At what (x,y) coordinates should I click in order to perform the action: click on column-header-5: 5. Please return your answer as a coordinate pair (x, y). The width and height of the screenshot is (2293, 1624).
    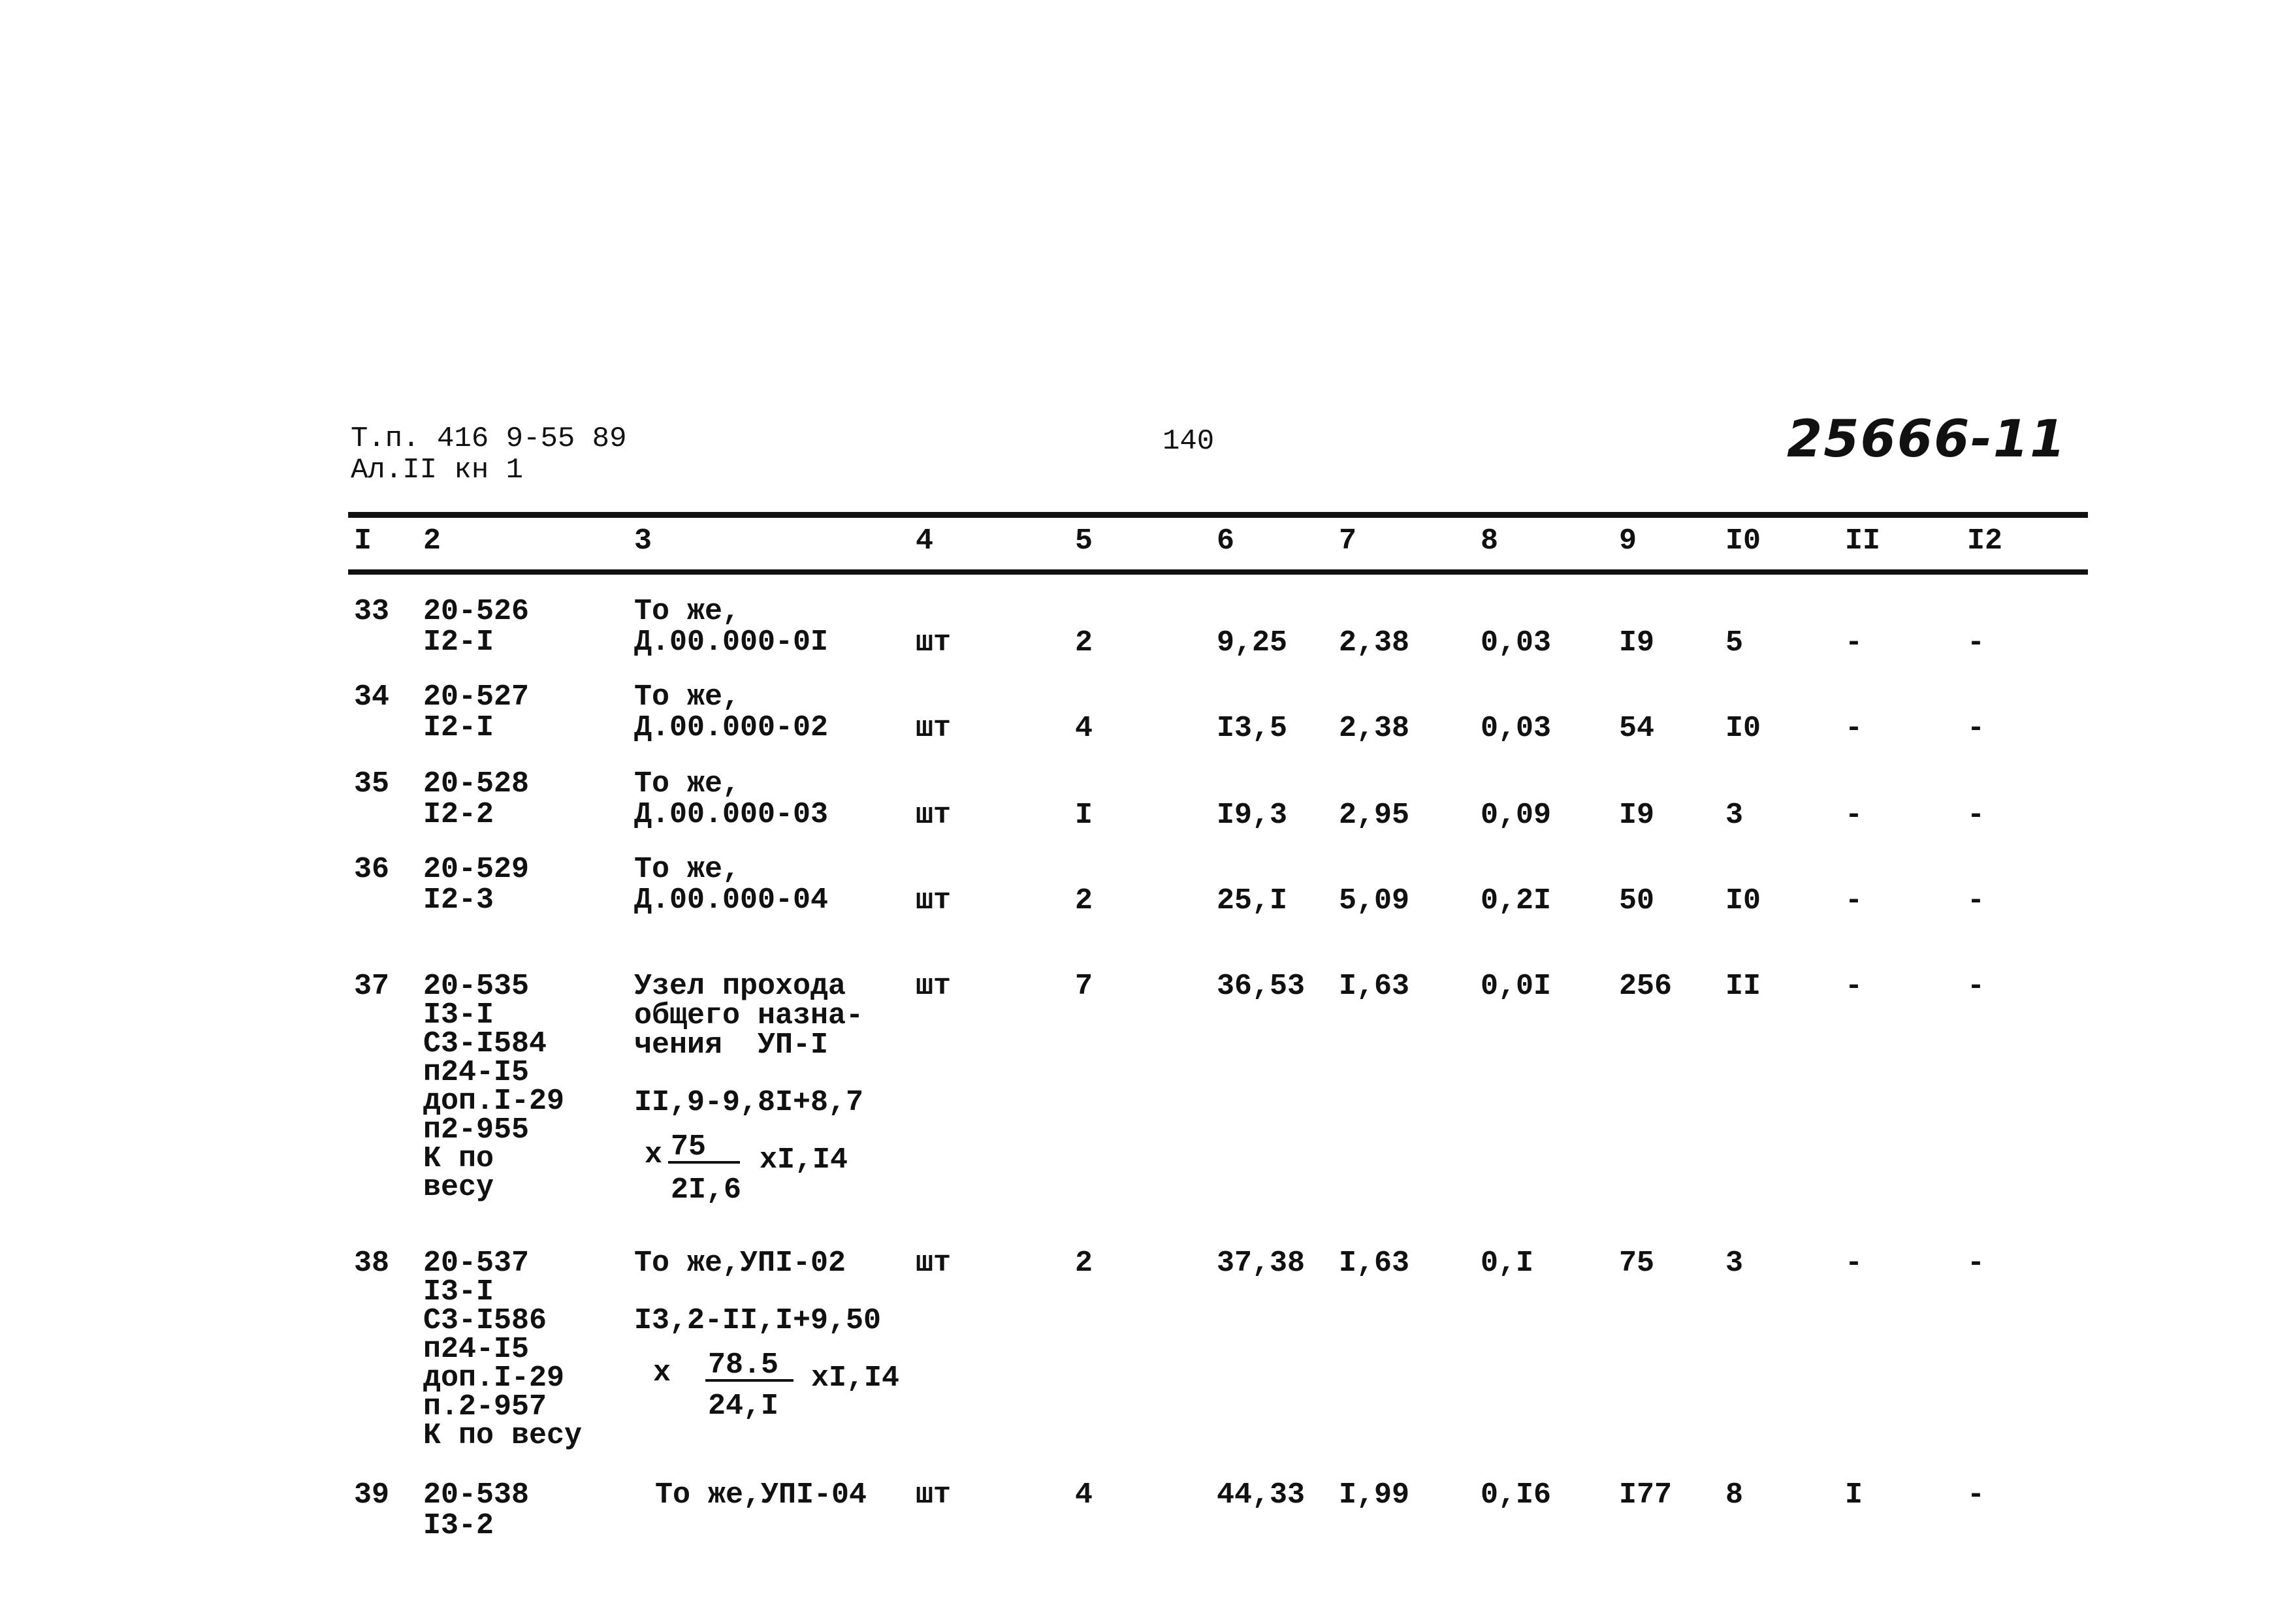
    Looking at the image, I should click on (1084, 541).